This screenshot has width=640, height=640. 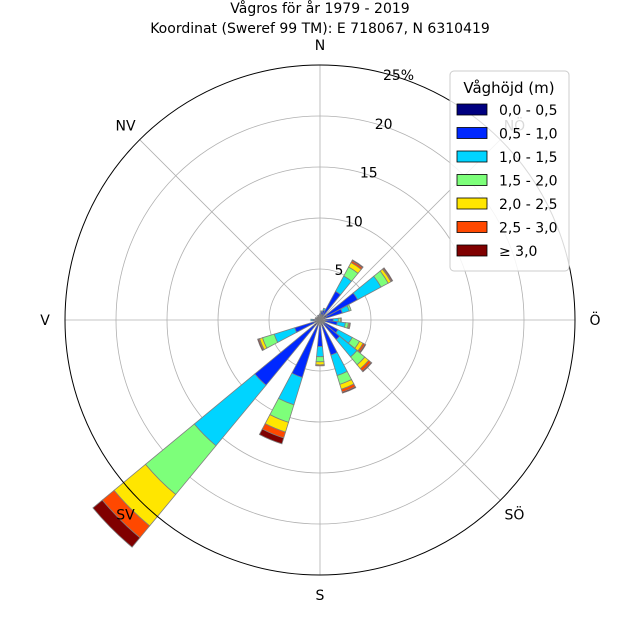 I want to click on legend-label: 0,0 - 0,5, so click(x=528, y=111).